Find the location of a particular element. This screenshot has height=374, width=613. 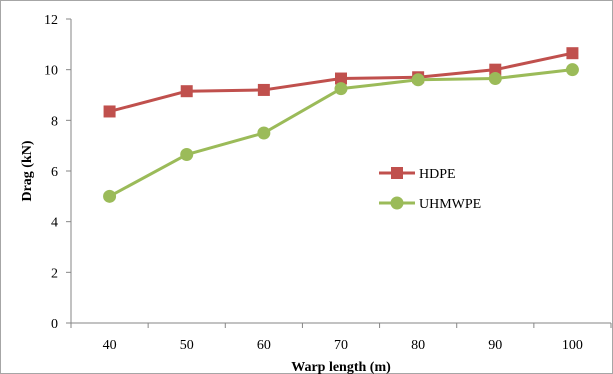

legend-marker-uhmwpe is located at coordinates (397, 203).